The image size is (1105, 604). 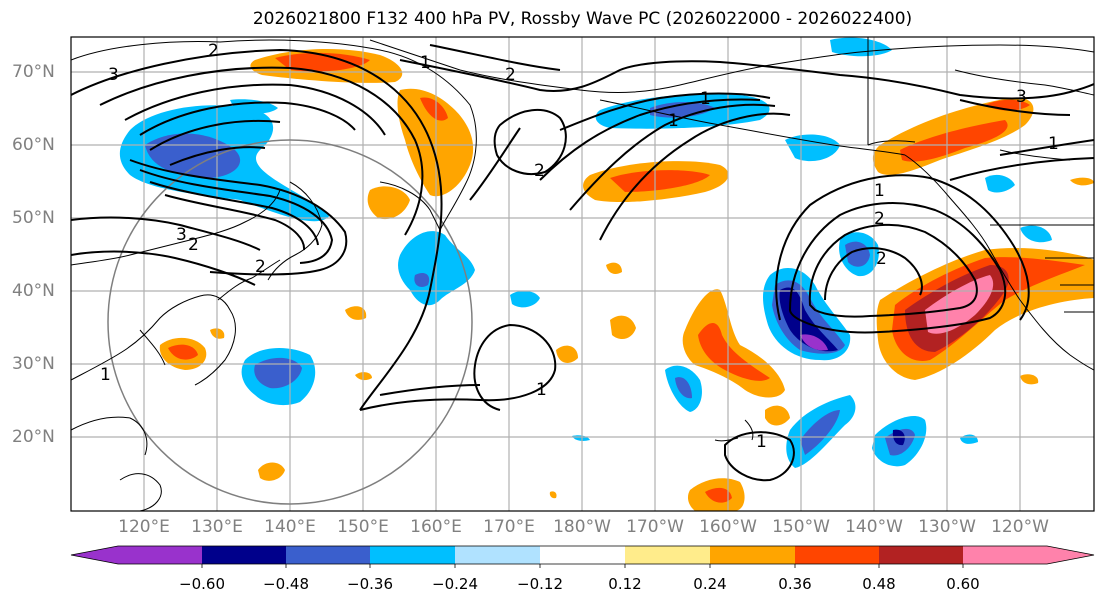 I want to click on colorbar-extend-high, so click(x=1070, y=555).